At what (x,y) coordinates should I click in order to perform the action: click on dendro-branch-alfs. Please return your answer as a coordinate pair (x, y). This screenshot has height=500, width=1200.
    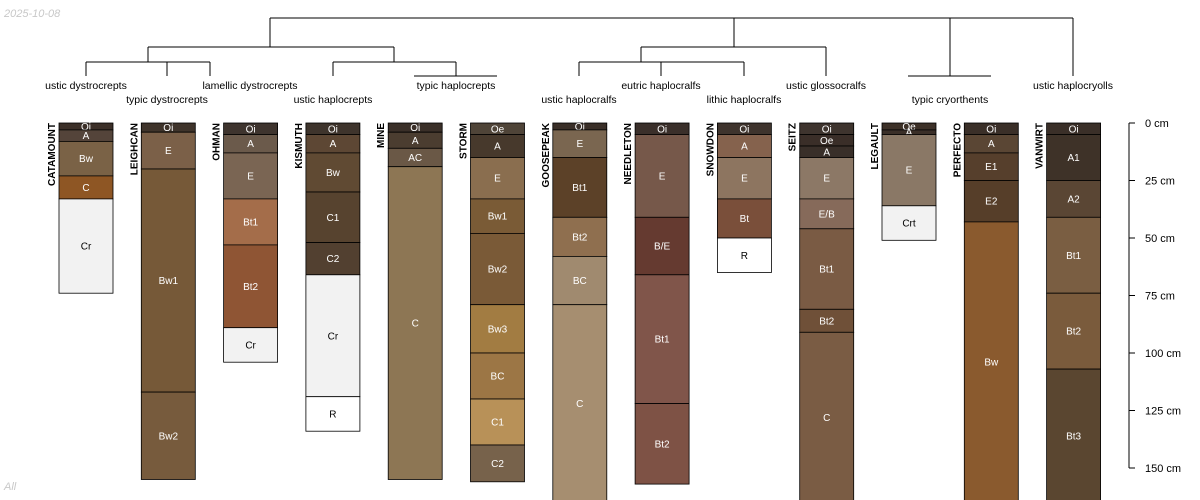
    Looking at the image, I should click on (733, 61).